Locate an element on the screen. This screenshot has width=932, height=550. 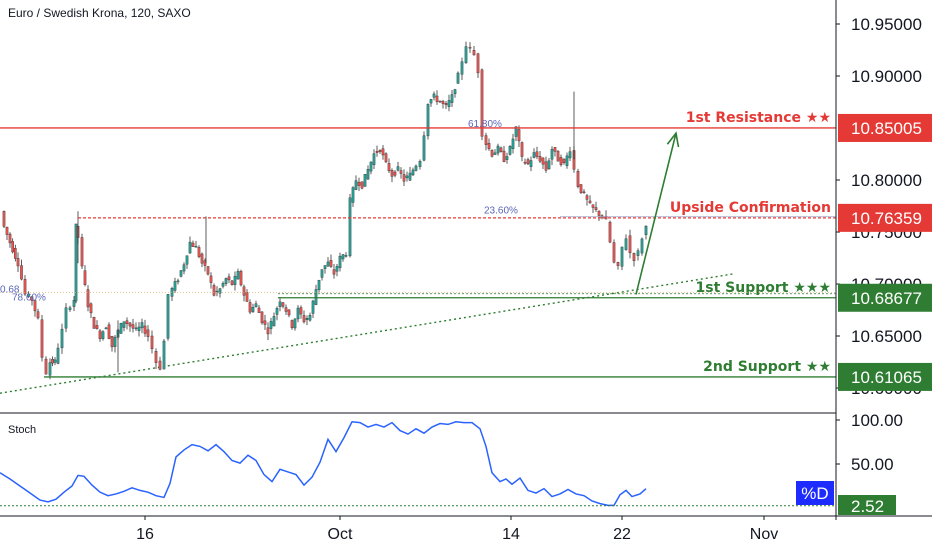
stoch-axis-tick-label: 100.00 is located at coordinates (877, 420).